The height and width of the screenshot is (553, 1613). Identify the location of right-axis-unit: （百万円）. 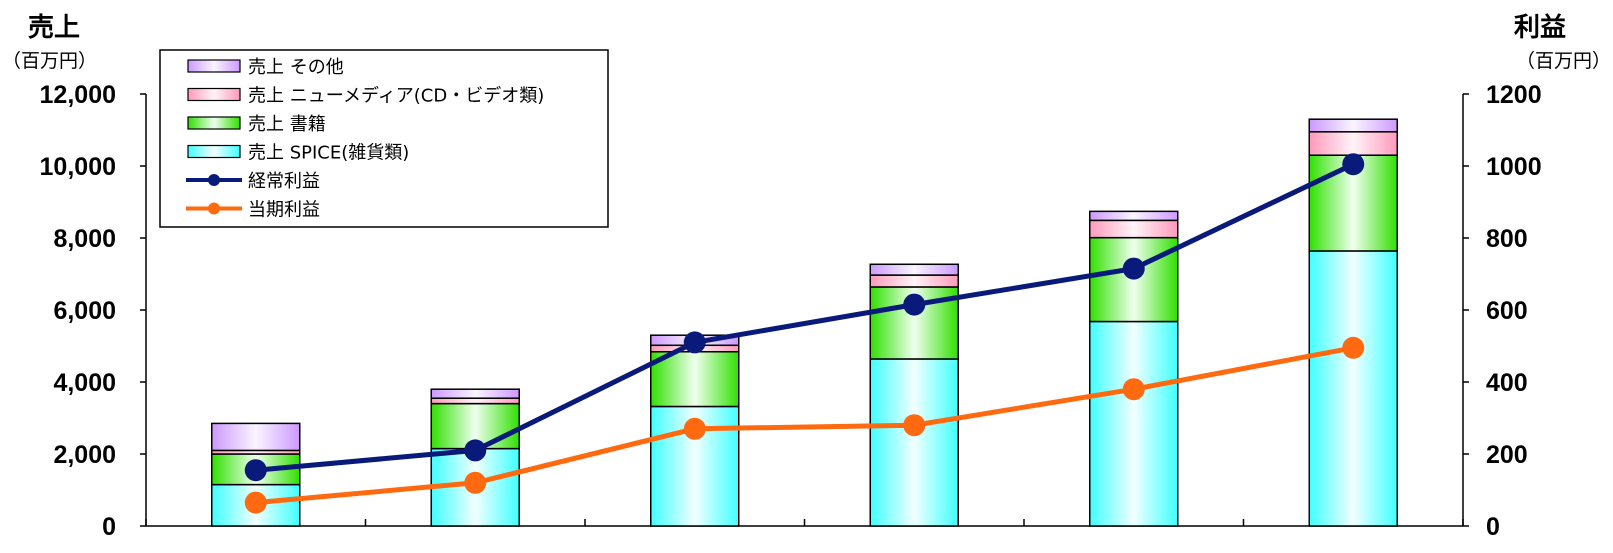
(1563, 61).